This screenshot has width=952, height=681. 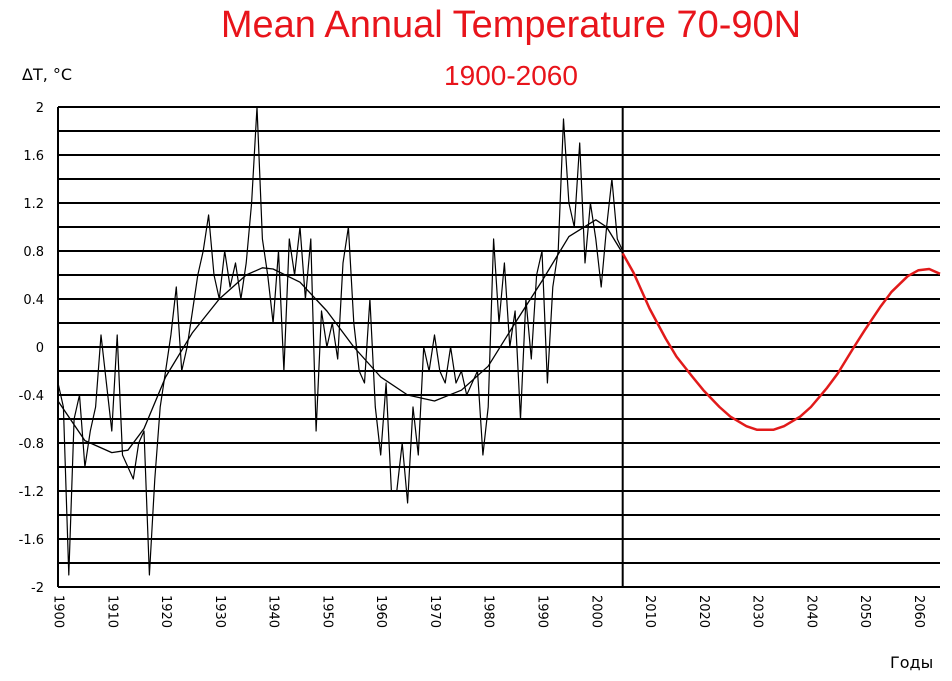 What do you see at coordinates (649, 611) in the screenshot?
I see `x-tick-label: 2010` at bounding box center [649, 611].